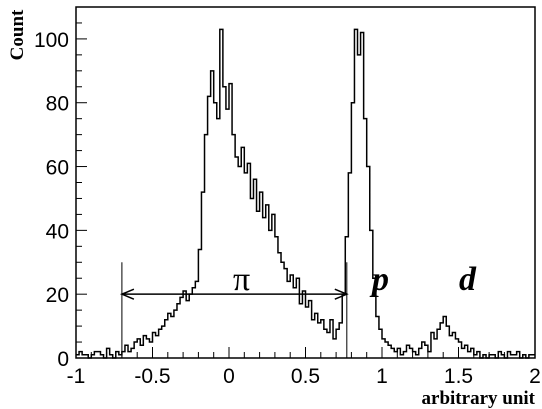 The height and width of the screenshot is (409, 542). I want to click on y-axis-title: Count, so click(17, 34).